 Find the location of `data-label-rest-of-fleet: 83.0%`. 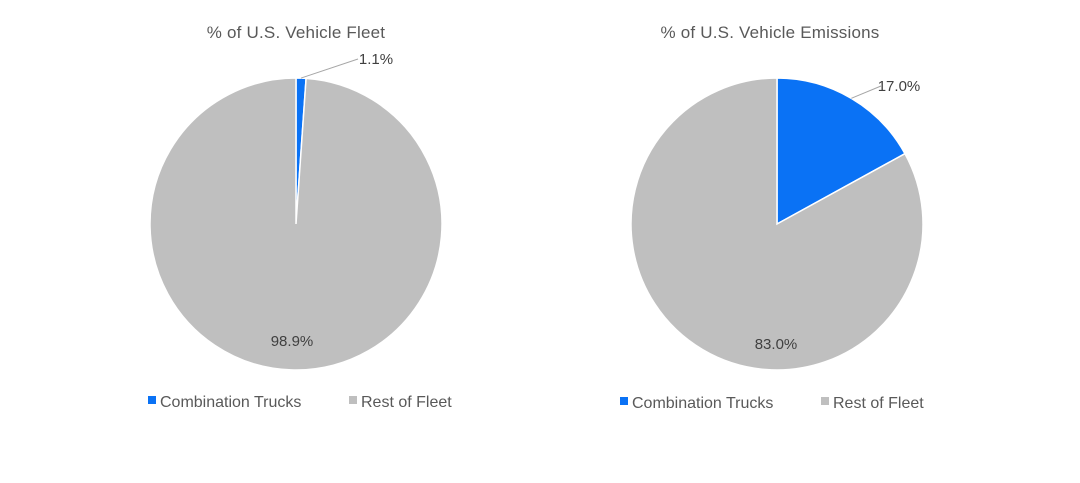

data-label-rest-of-fleet: 83.0% is located at coordinates (776, 344).